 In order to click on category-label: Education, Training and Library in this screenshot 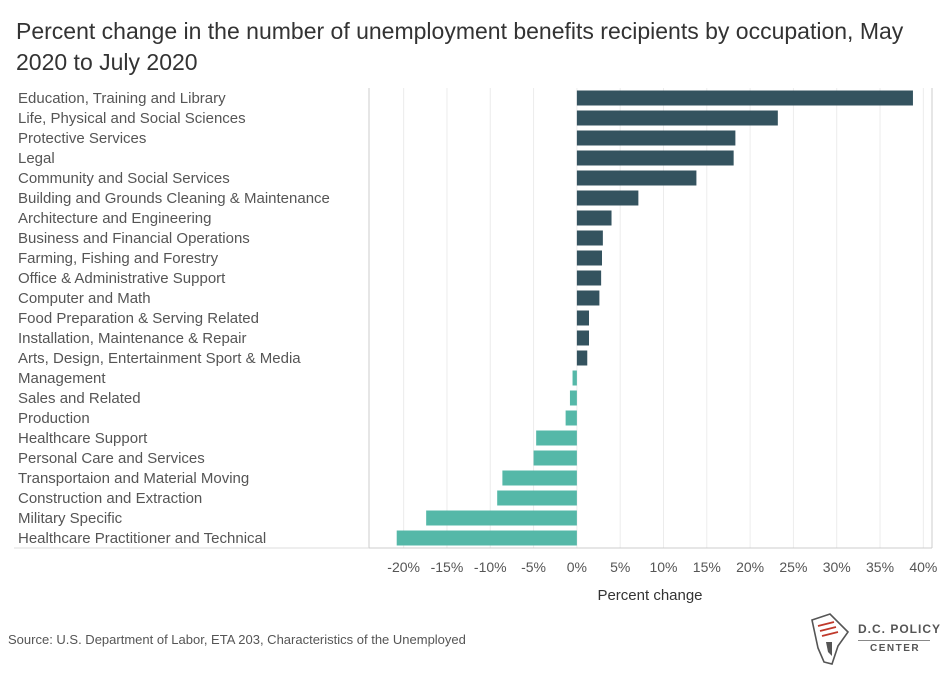, I will do `click(122, 98)`.